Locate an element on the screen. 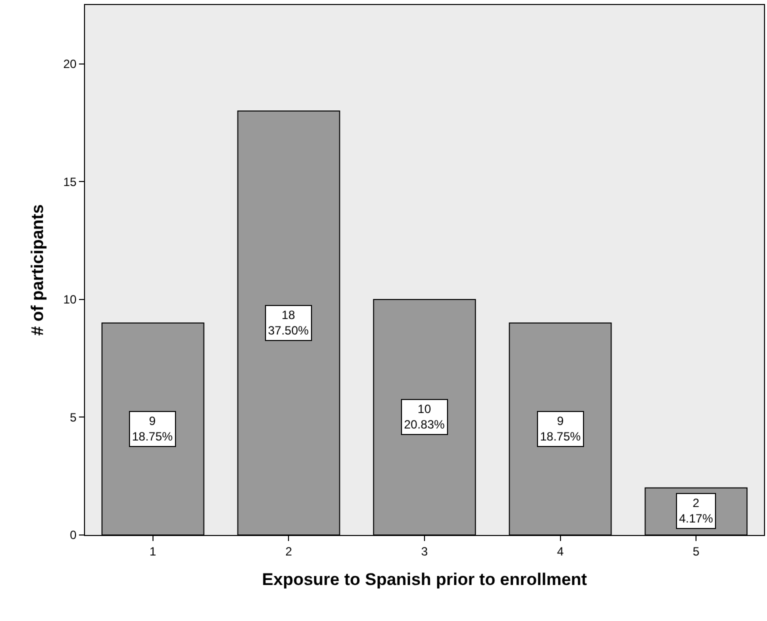 Image resolution: width=767 pixels, height=621 pixels. x-tick-label: 1 is located at coordinates (153, 551).